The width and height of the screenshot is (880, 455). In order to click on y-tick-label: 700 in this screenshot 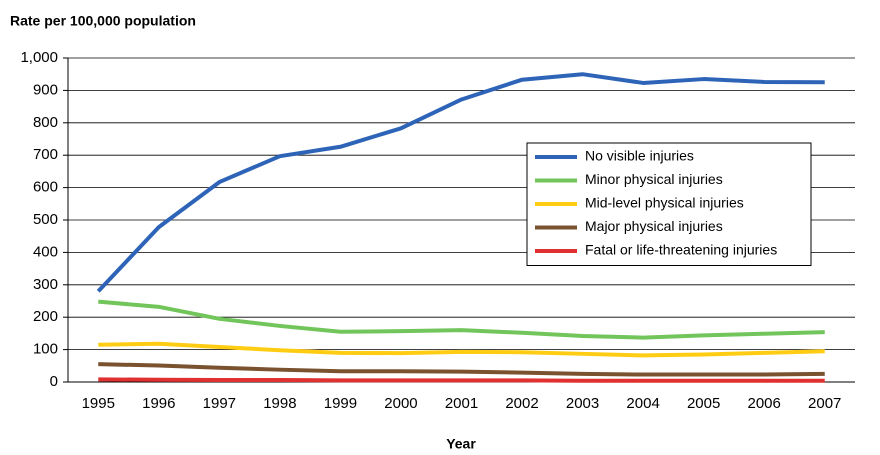, I will do `click(45, 154)`.